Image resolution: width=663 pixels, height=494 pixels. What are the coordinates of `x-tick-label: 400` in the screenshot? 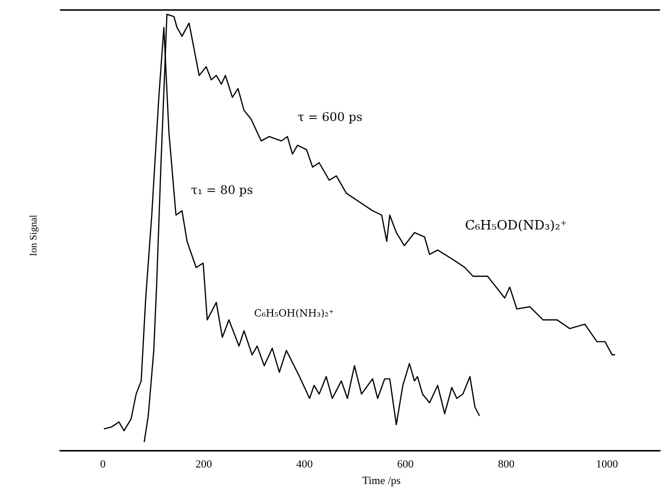 It's located at (305, 464).